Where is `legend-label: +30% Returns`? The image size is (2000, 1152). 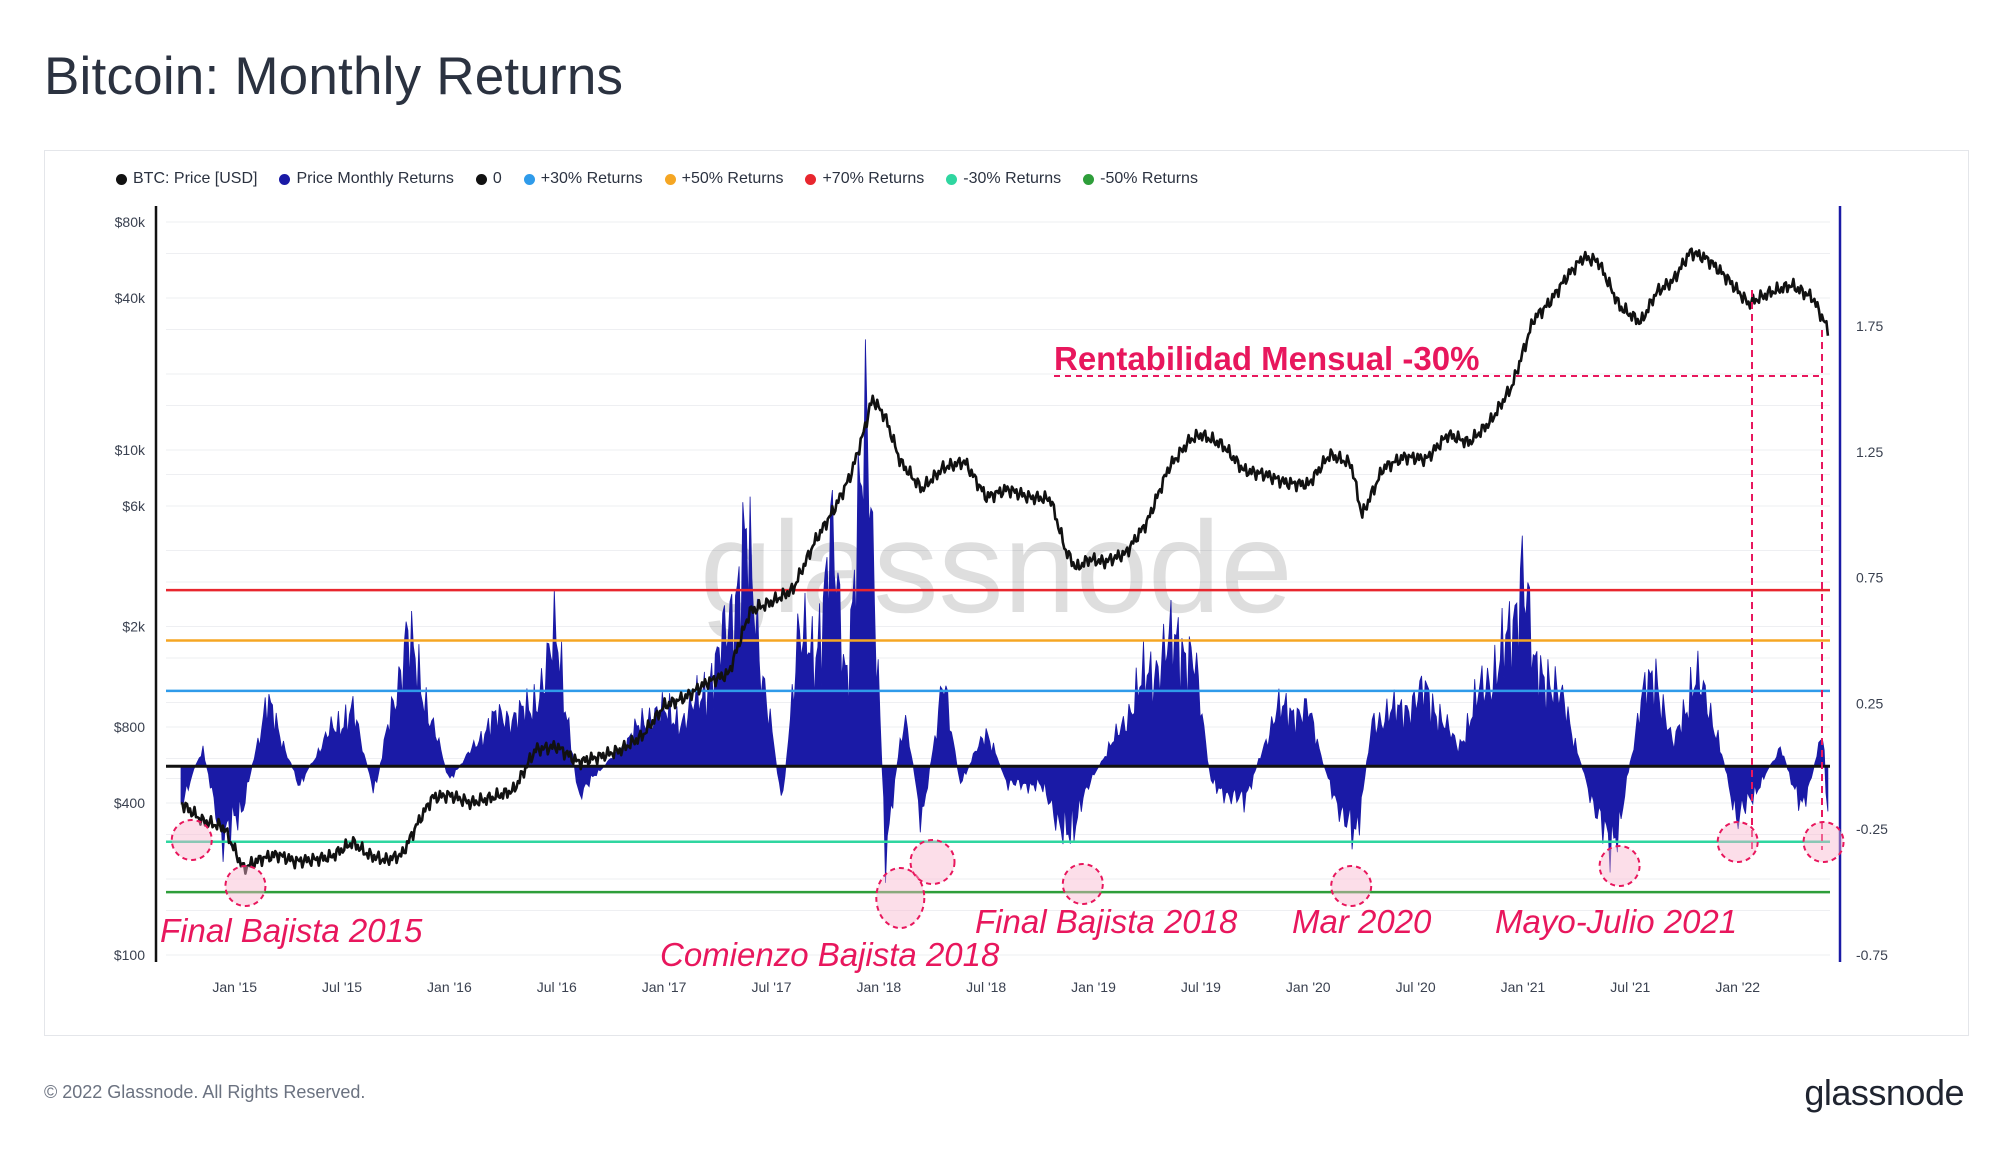
legend-label: +30% Returns is located at coordinates (591, 178).